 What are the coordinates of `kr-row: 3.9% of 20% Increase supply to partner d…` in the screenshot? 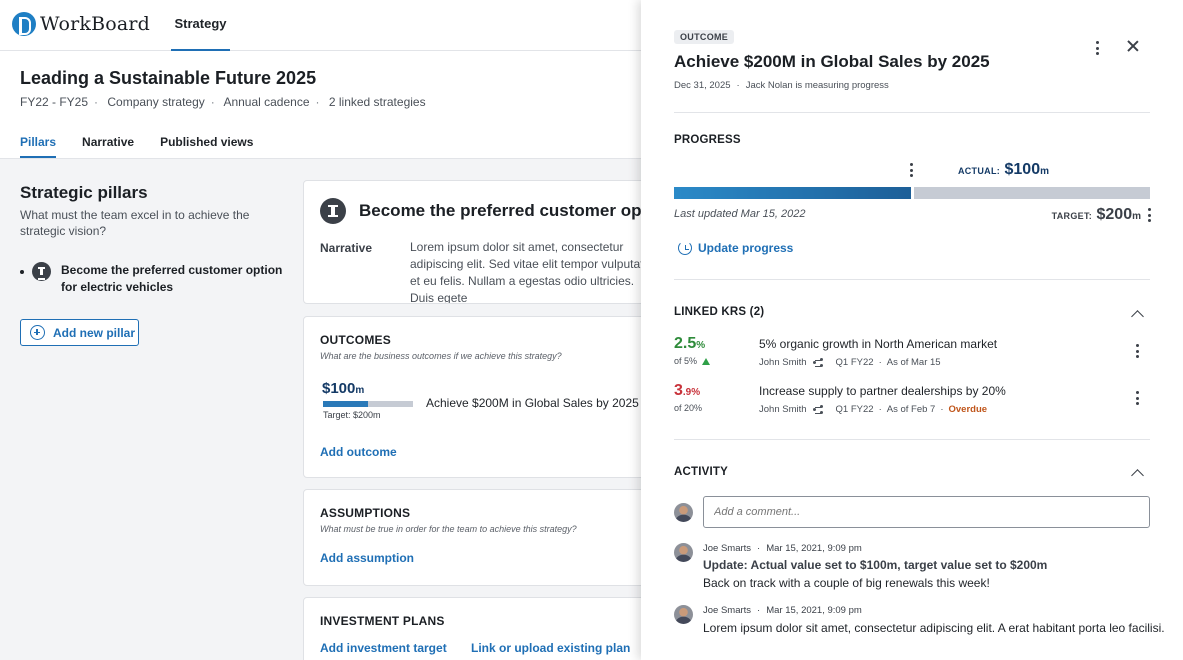 It's located at (912, 402).